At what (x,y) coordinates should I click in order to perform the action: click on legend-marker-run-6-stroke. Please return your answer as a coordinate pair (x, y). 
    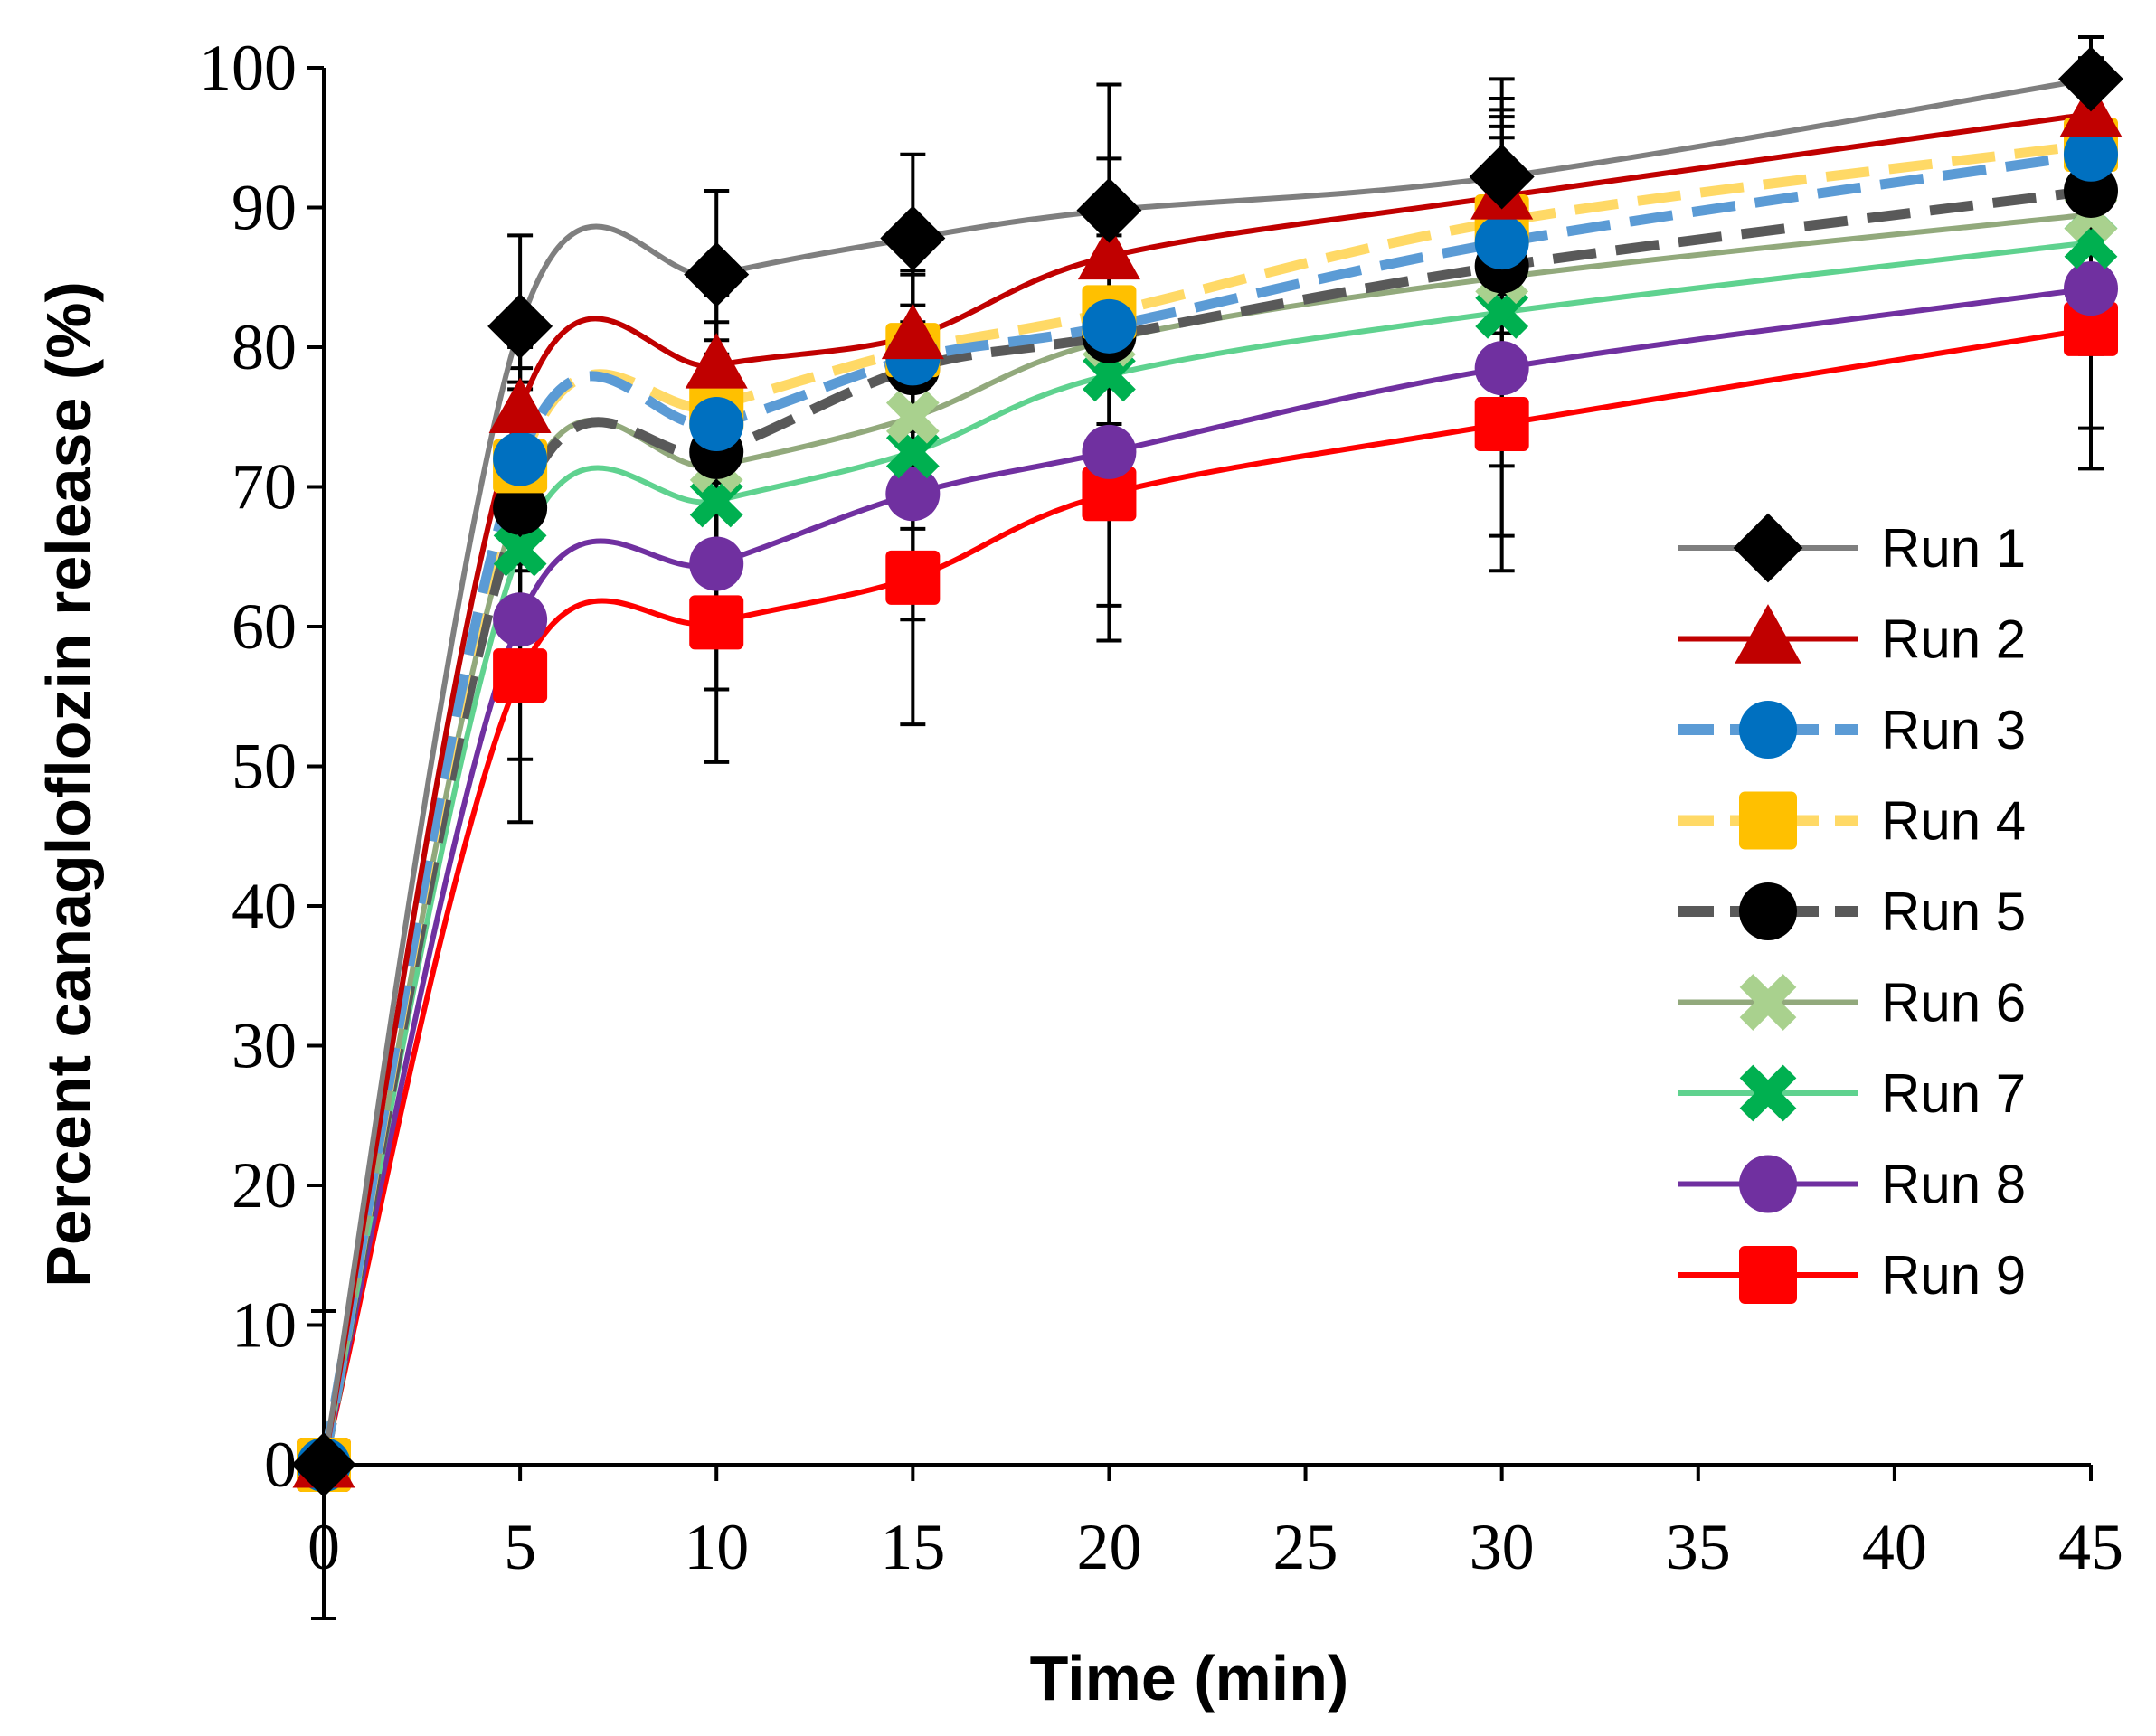
    Looking at the image, I should click on (1768, 1003).